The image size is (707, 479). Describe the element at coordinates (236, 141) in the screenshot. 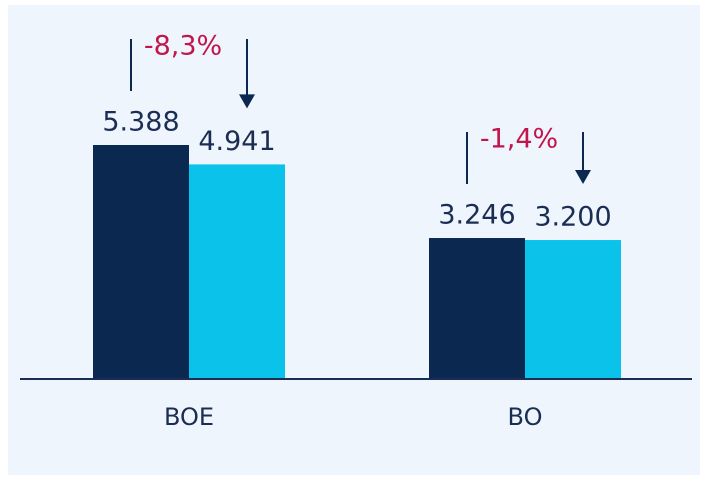

I see `value-label: 4.941` at that location.